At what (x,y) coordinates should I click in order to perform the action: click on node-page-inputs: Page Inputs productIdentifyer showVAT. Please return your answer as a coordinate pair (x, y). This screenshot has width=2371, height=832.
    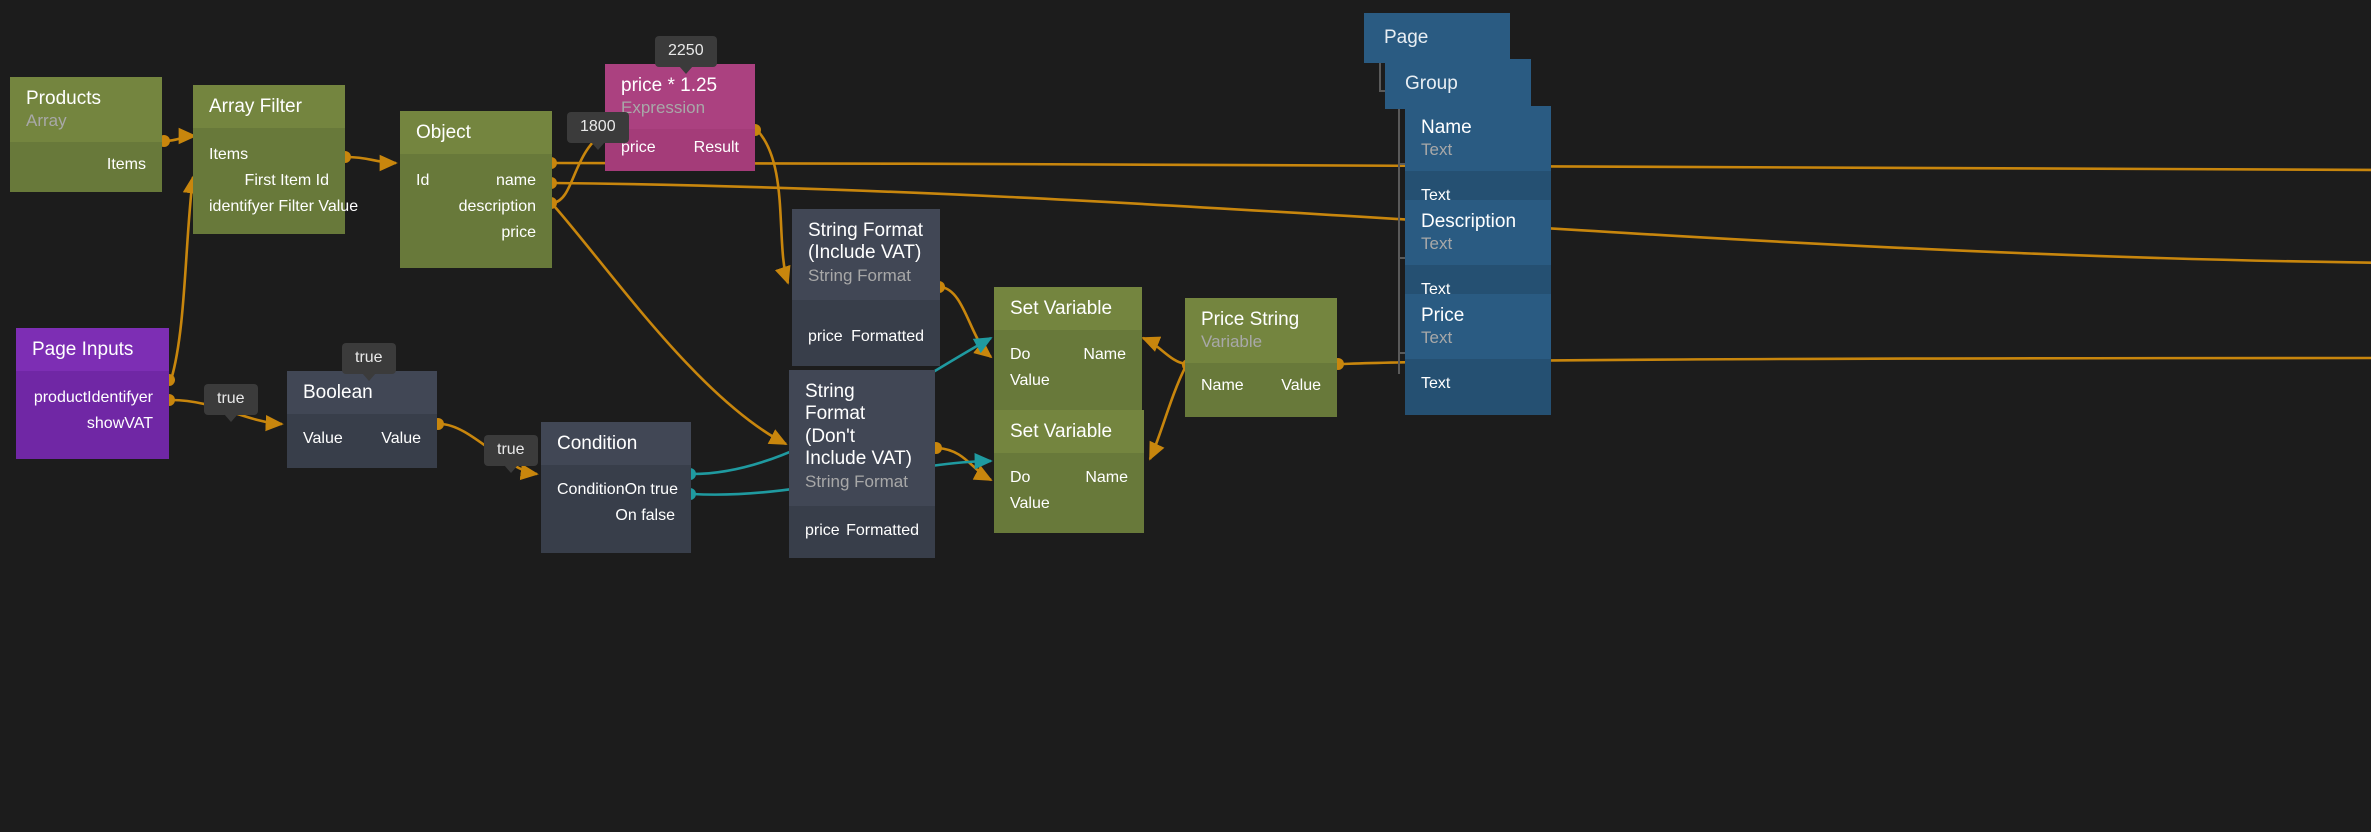
    Looking at the image, I should click on (92, 394).